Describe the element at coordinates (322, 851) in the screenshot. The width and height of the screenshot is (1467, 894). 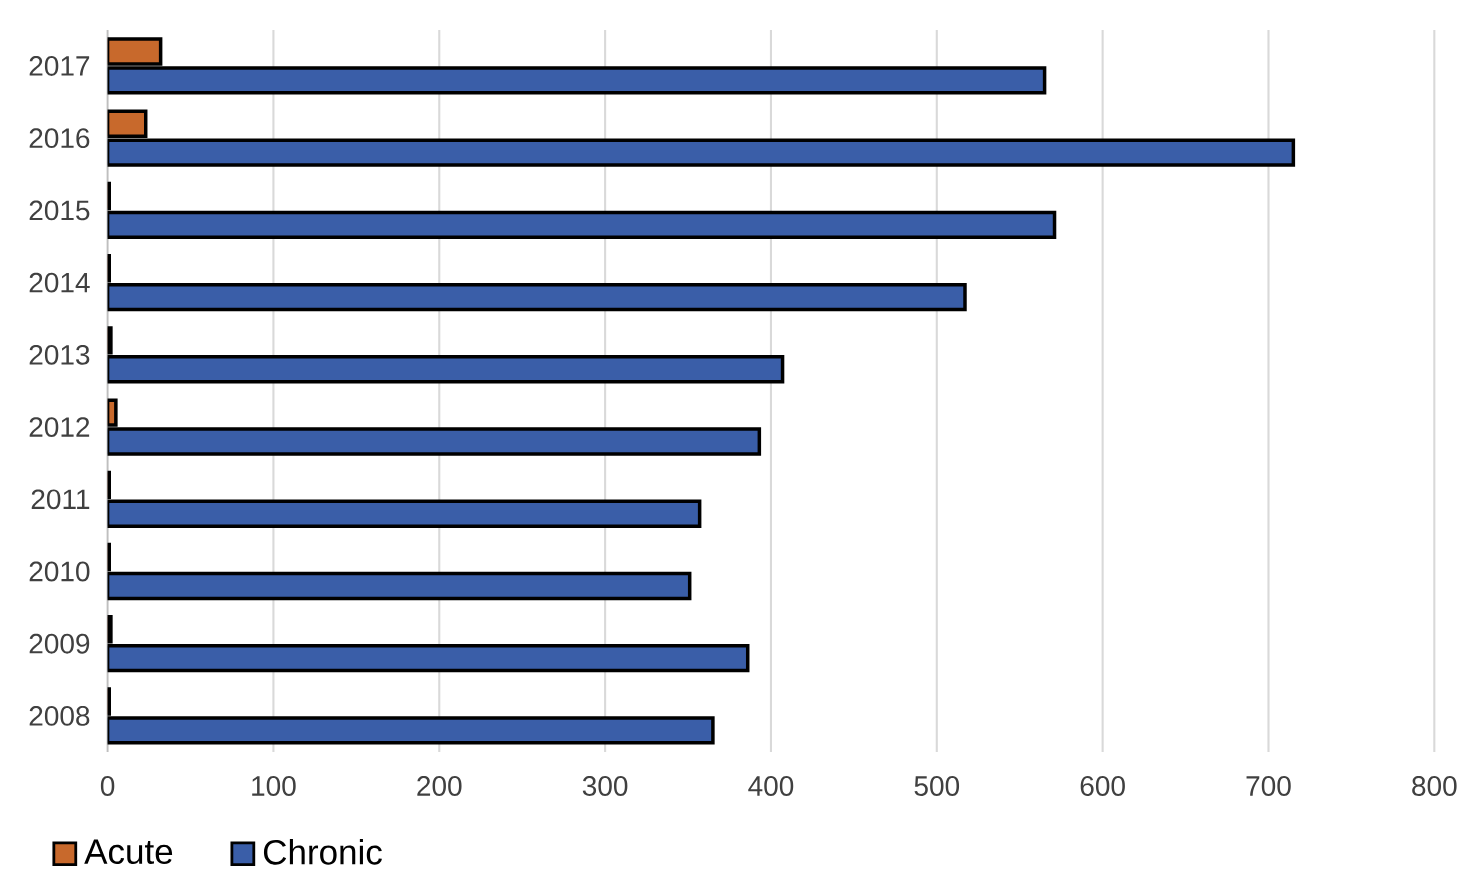
I see `legend-label: Chronic` at that location.